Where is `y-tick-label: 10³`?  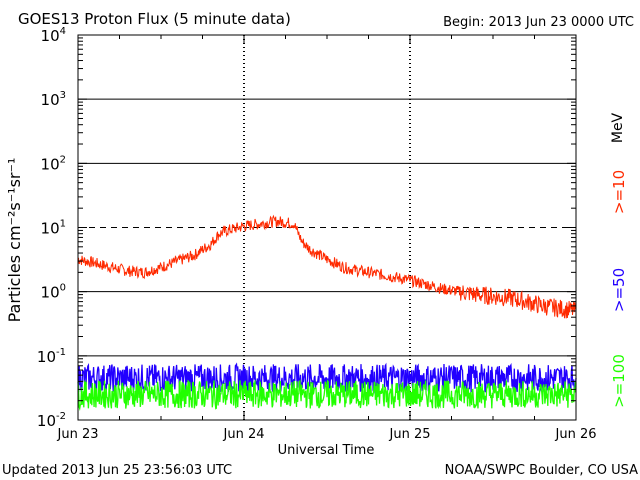
y-tick-label: 10³ is located at coordinates (53, 99).